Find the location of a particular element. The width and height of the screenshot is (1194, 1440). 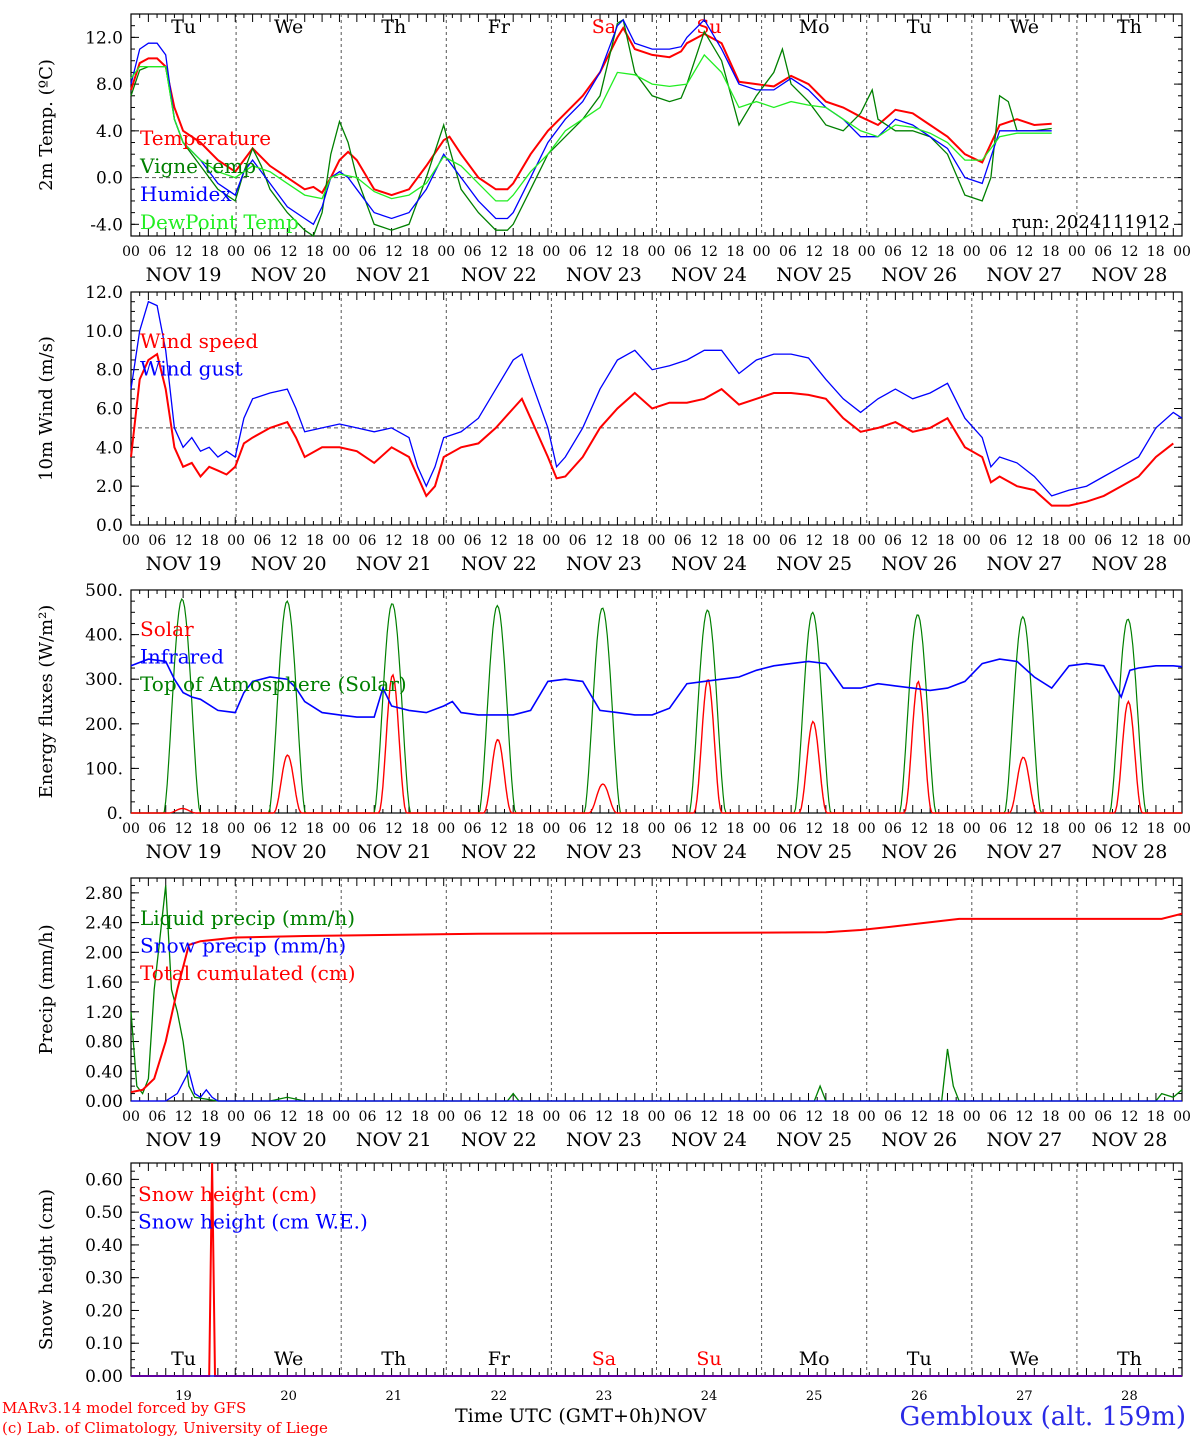

x-day-label: NOV 22 is located at coordinates (499, 275).